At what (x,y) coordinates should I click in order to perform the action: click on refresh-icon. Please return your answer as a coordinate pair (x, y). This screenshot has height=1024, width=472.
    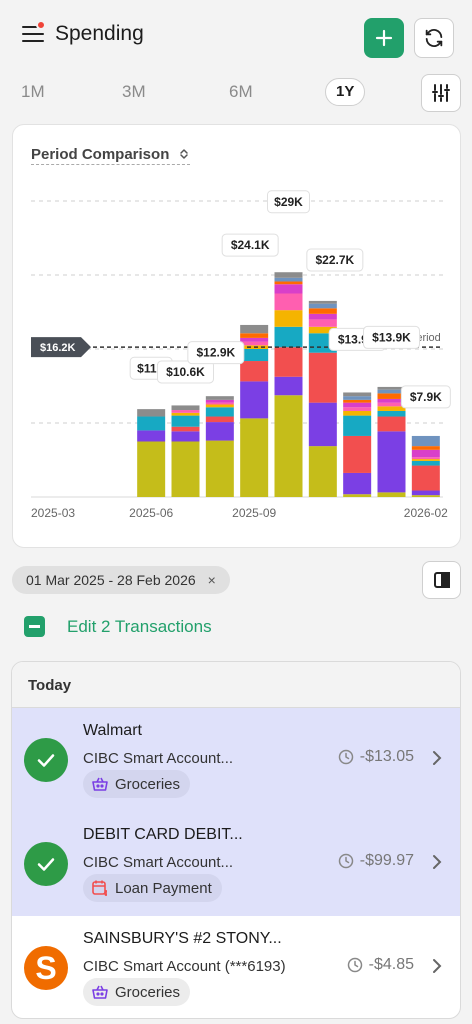
    Looking at the image, I should click on (434, 38).